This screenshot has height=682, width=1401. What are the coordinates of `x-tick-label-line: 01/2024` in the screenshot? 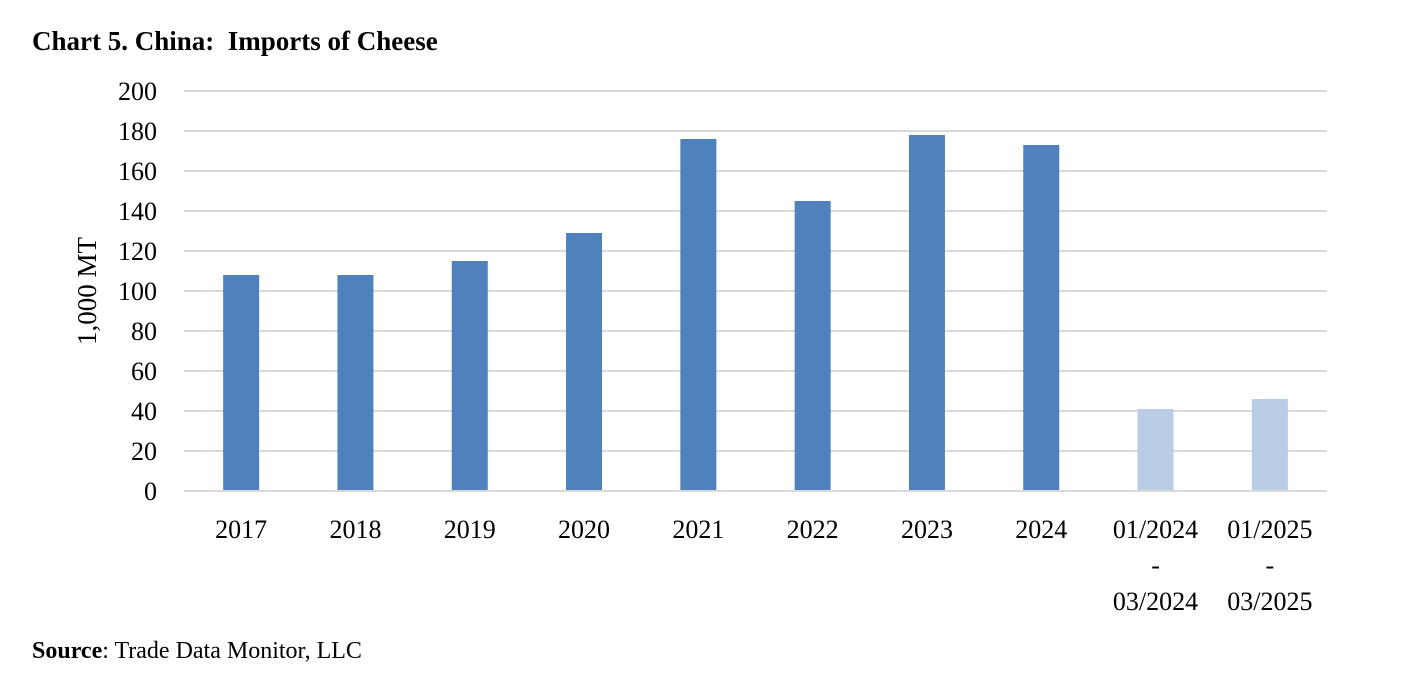 It's located at (1155, 529).